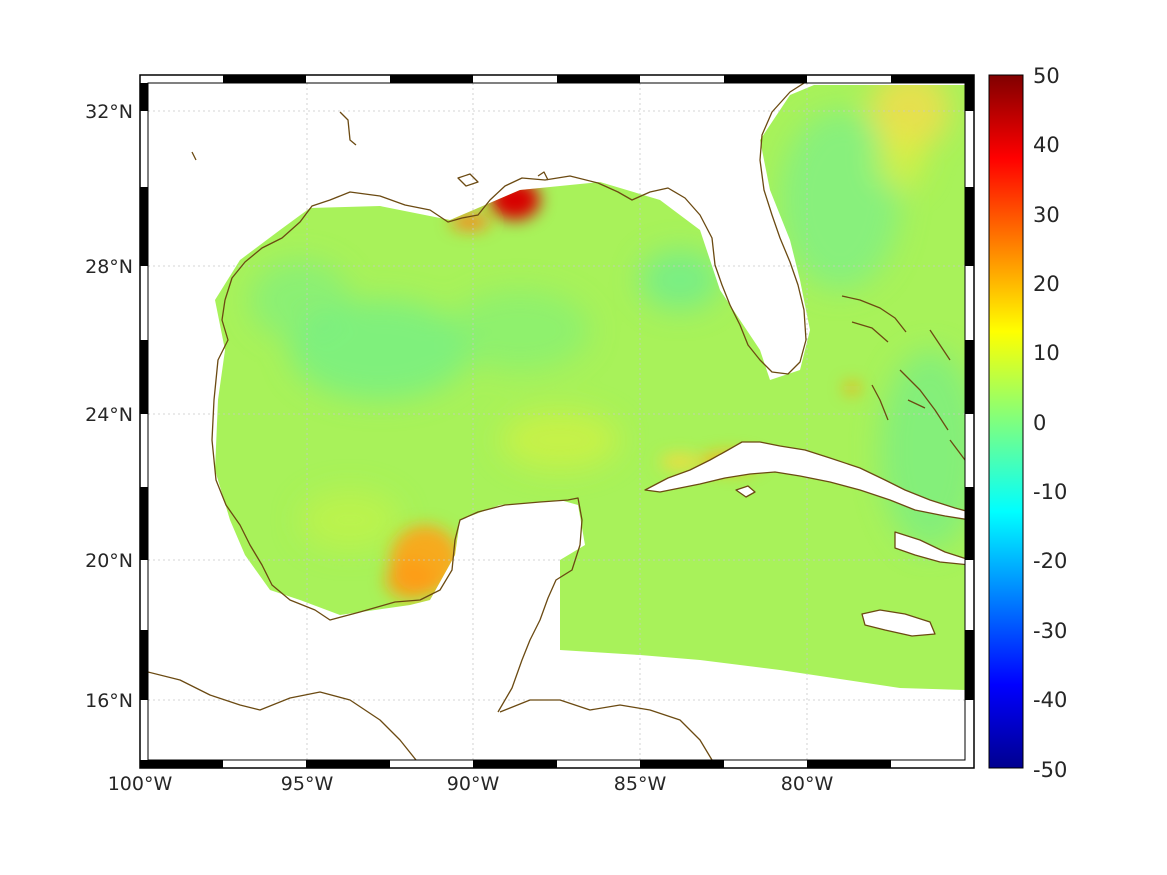 This screenshot has height=875, width=1167. I want to click on lon-tick: 90°W, so click(473, 784).